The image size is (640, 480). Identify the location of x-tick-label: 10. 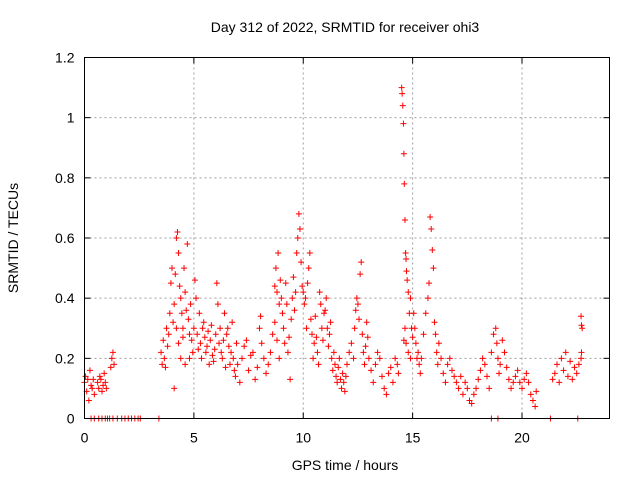
(303, 438).